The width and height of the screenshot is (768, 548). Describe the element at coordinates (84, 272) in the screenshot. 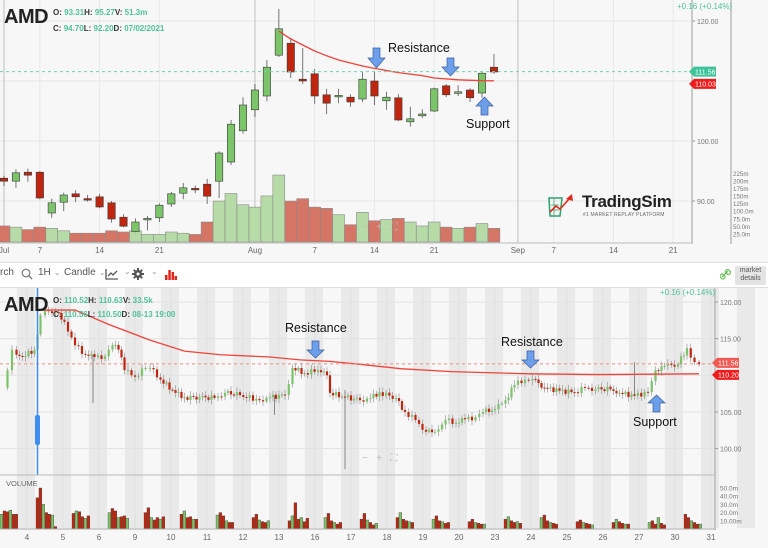

I see `chart-type-select: Candle ⌄` at that location.